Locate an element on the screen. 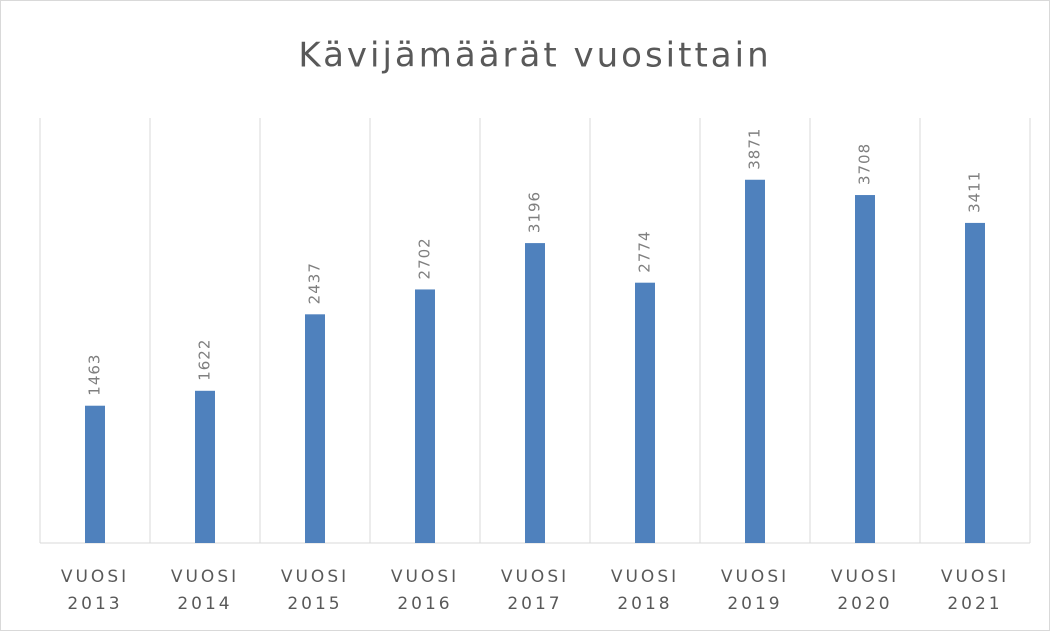  data-label: 1463 is located at coordinates (95, 375).